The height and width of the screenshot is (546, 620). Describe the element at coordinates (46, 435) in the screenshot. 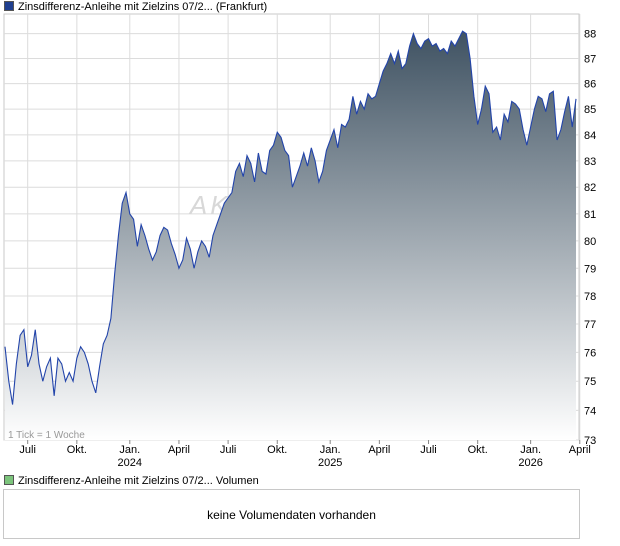

I see `tick-note: 1 Tick = 1 Woche` at that location.